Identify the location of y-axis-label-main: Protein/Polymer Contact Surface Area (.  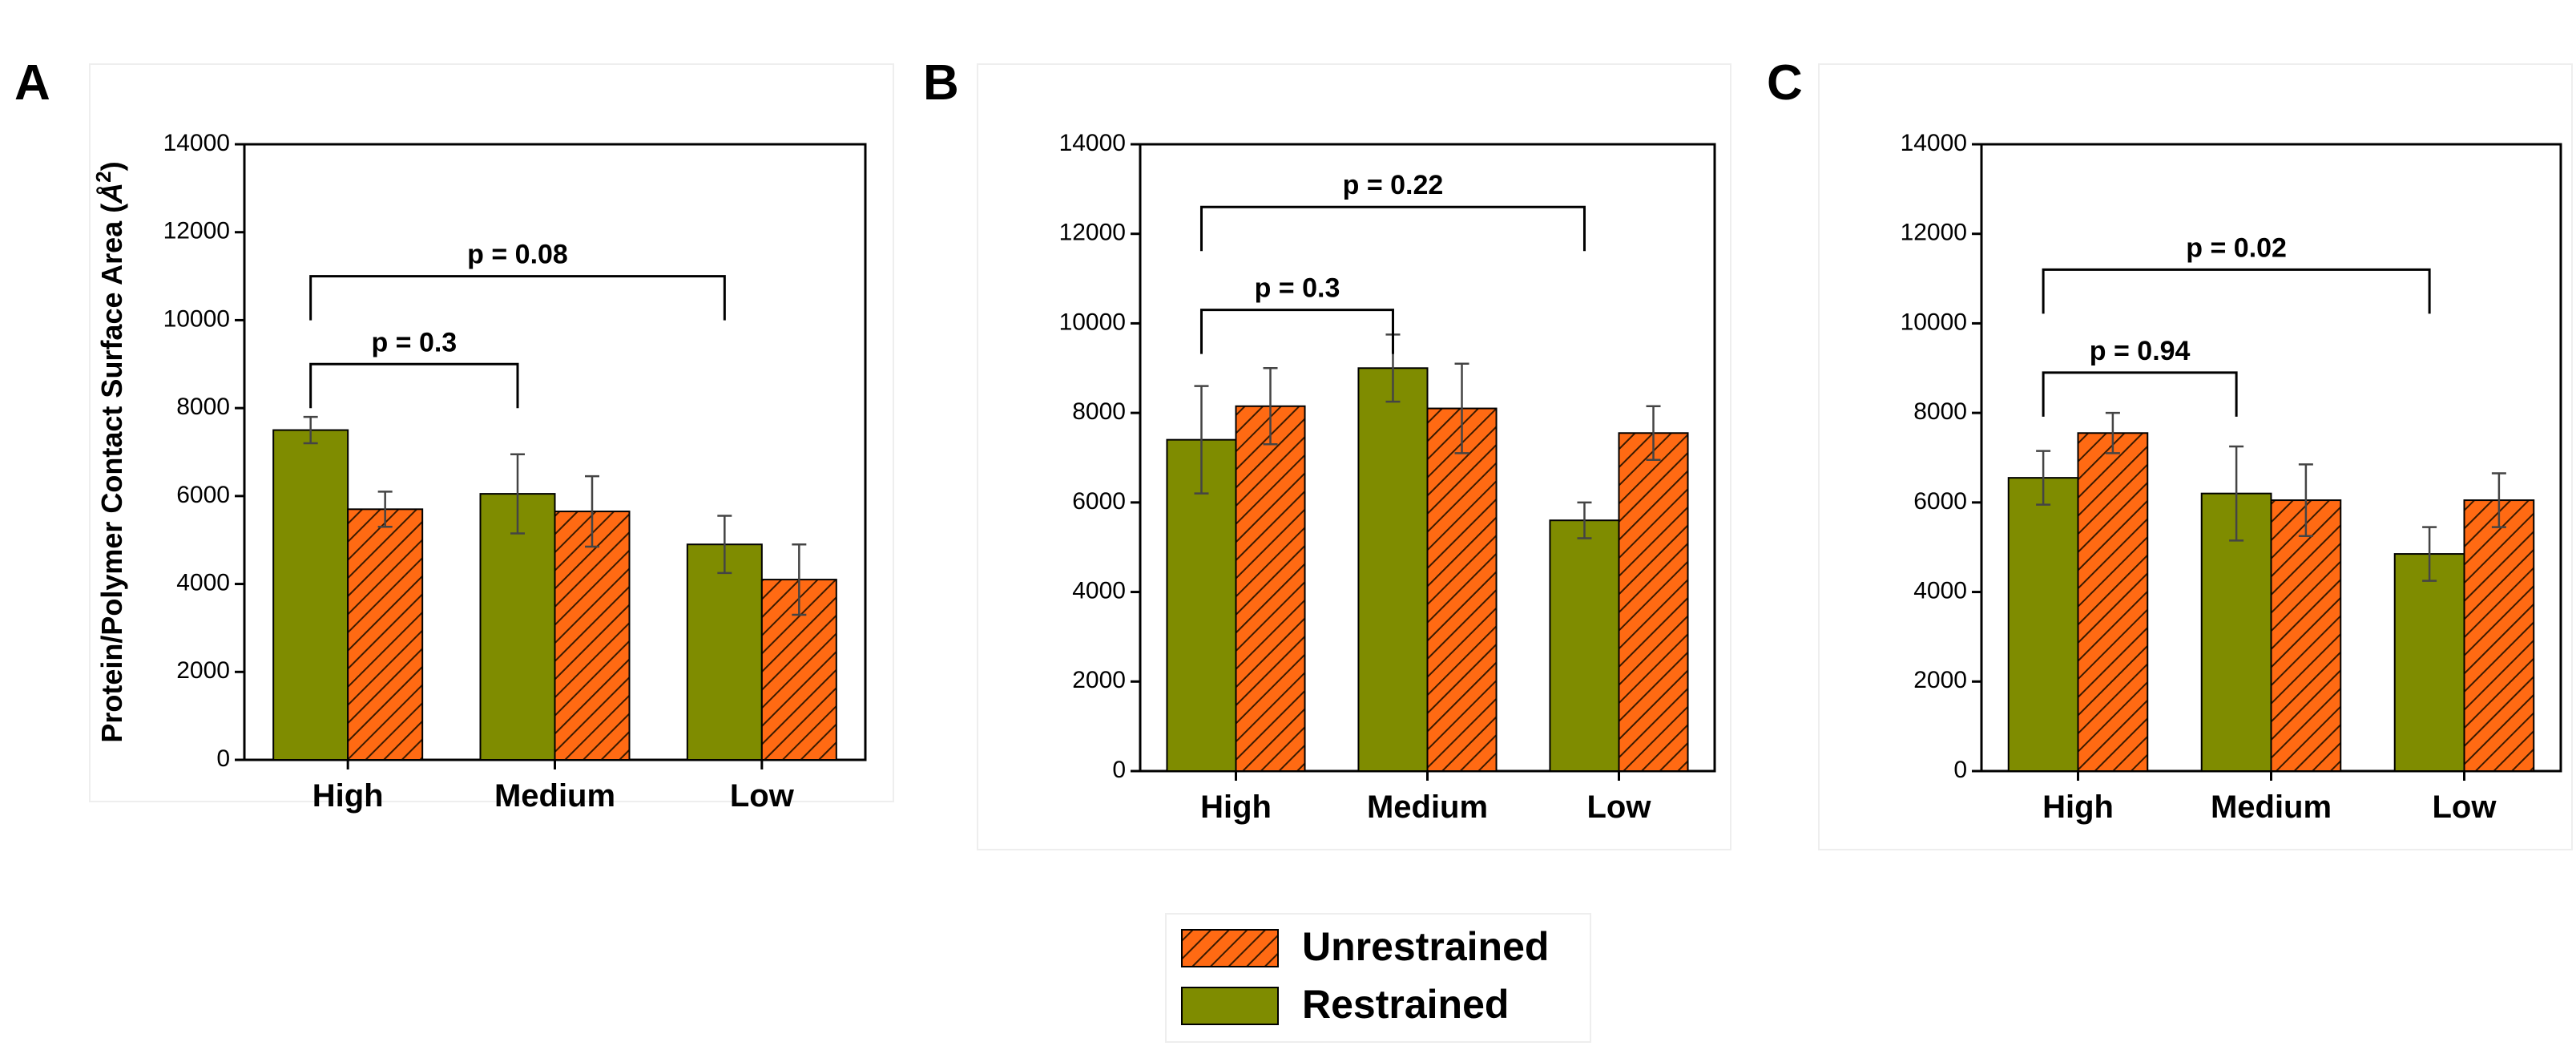
(111, 474).